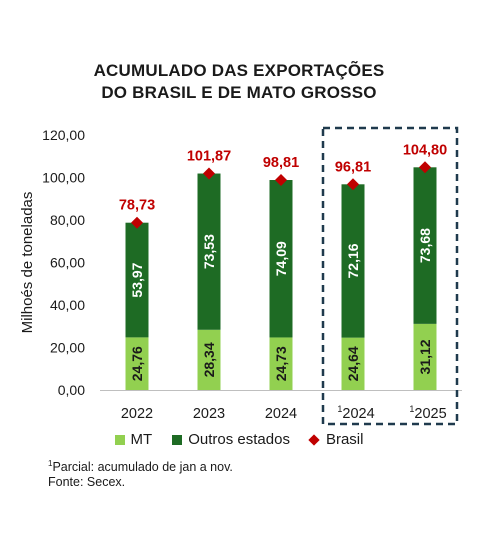  Describe the element at coordinates (281, 414) in the screenshot. I see `x-tick-label: 2024` at that location.